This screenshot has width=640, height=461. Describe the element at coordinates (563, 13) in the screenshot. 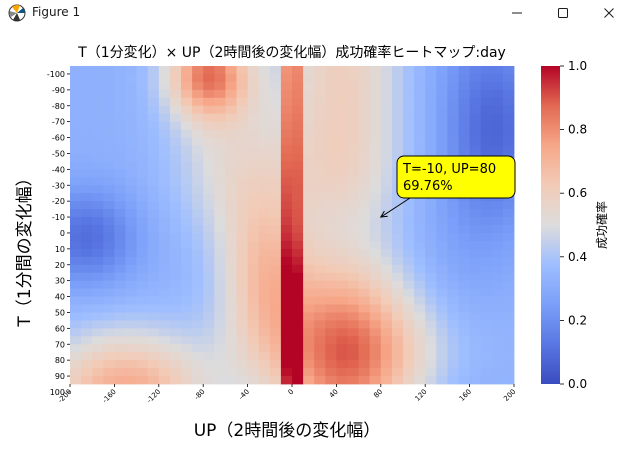

I see `maximize-button` at that location.